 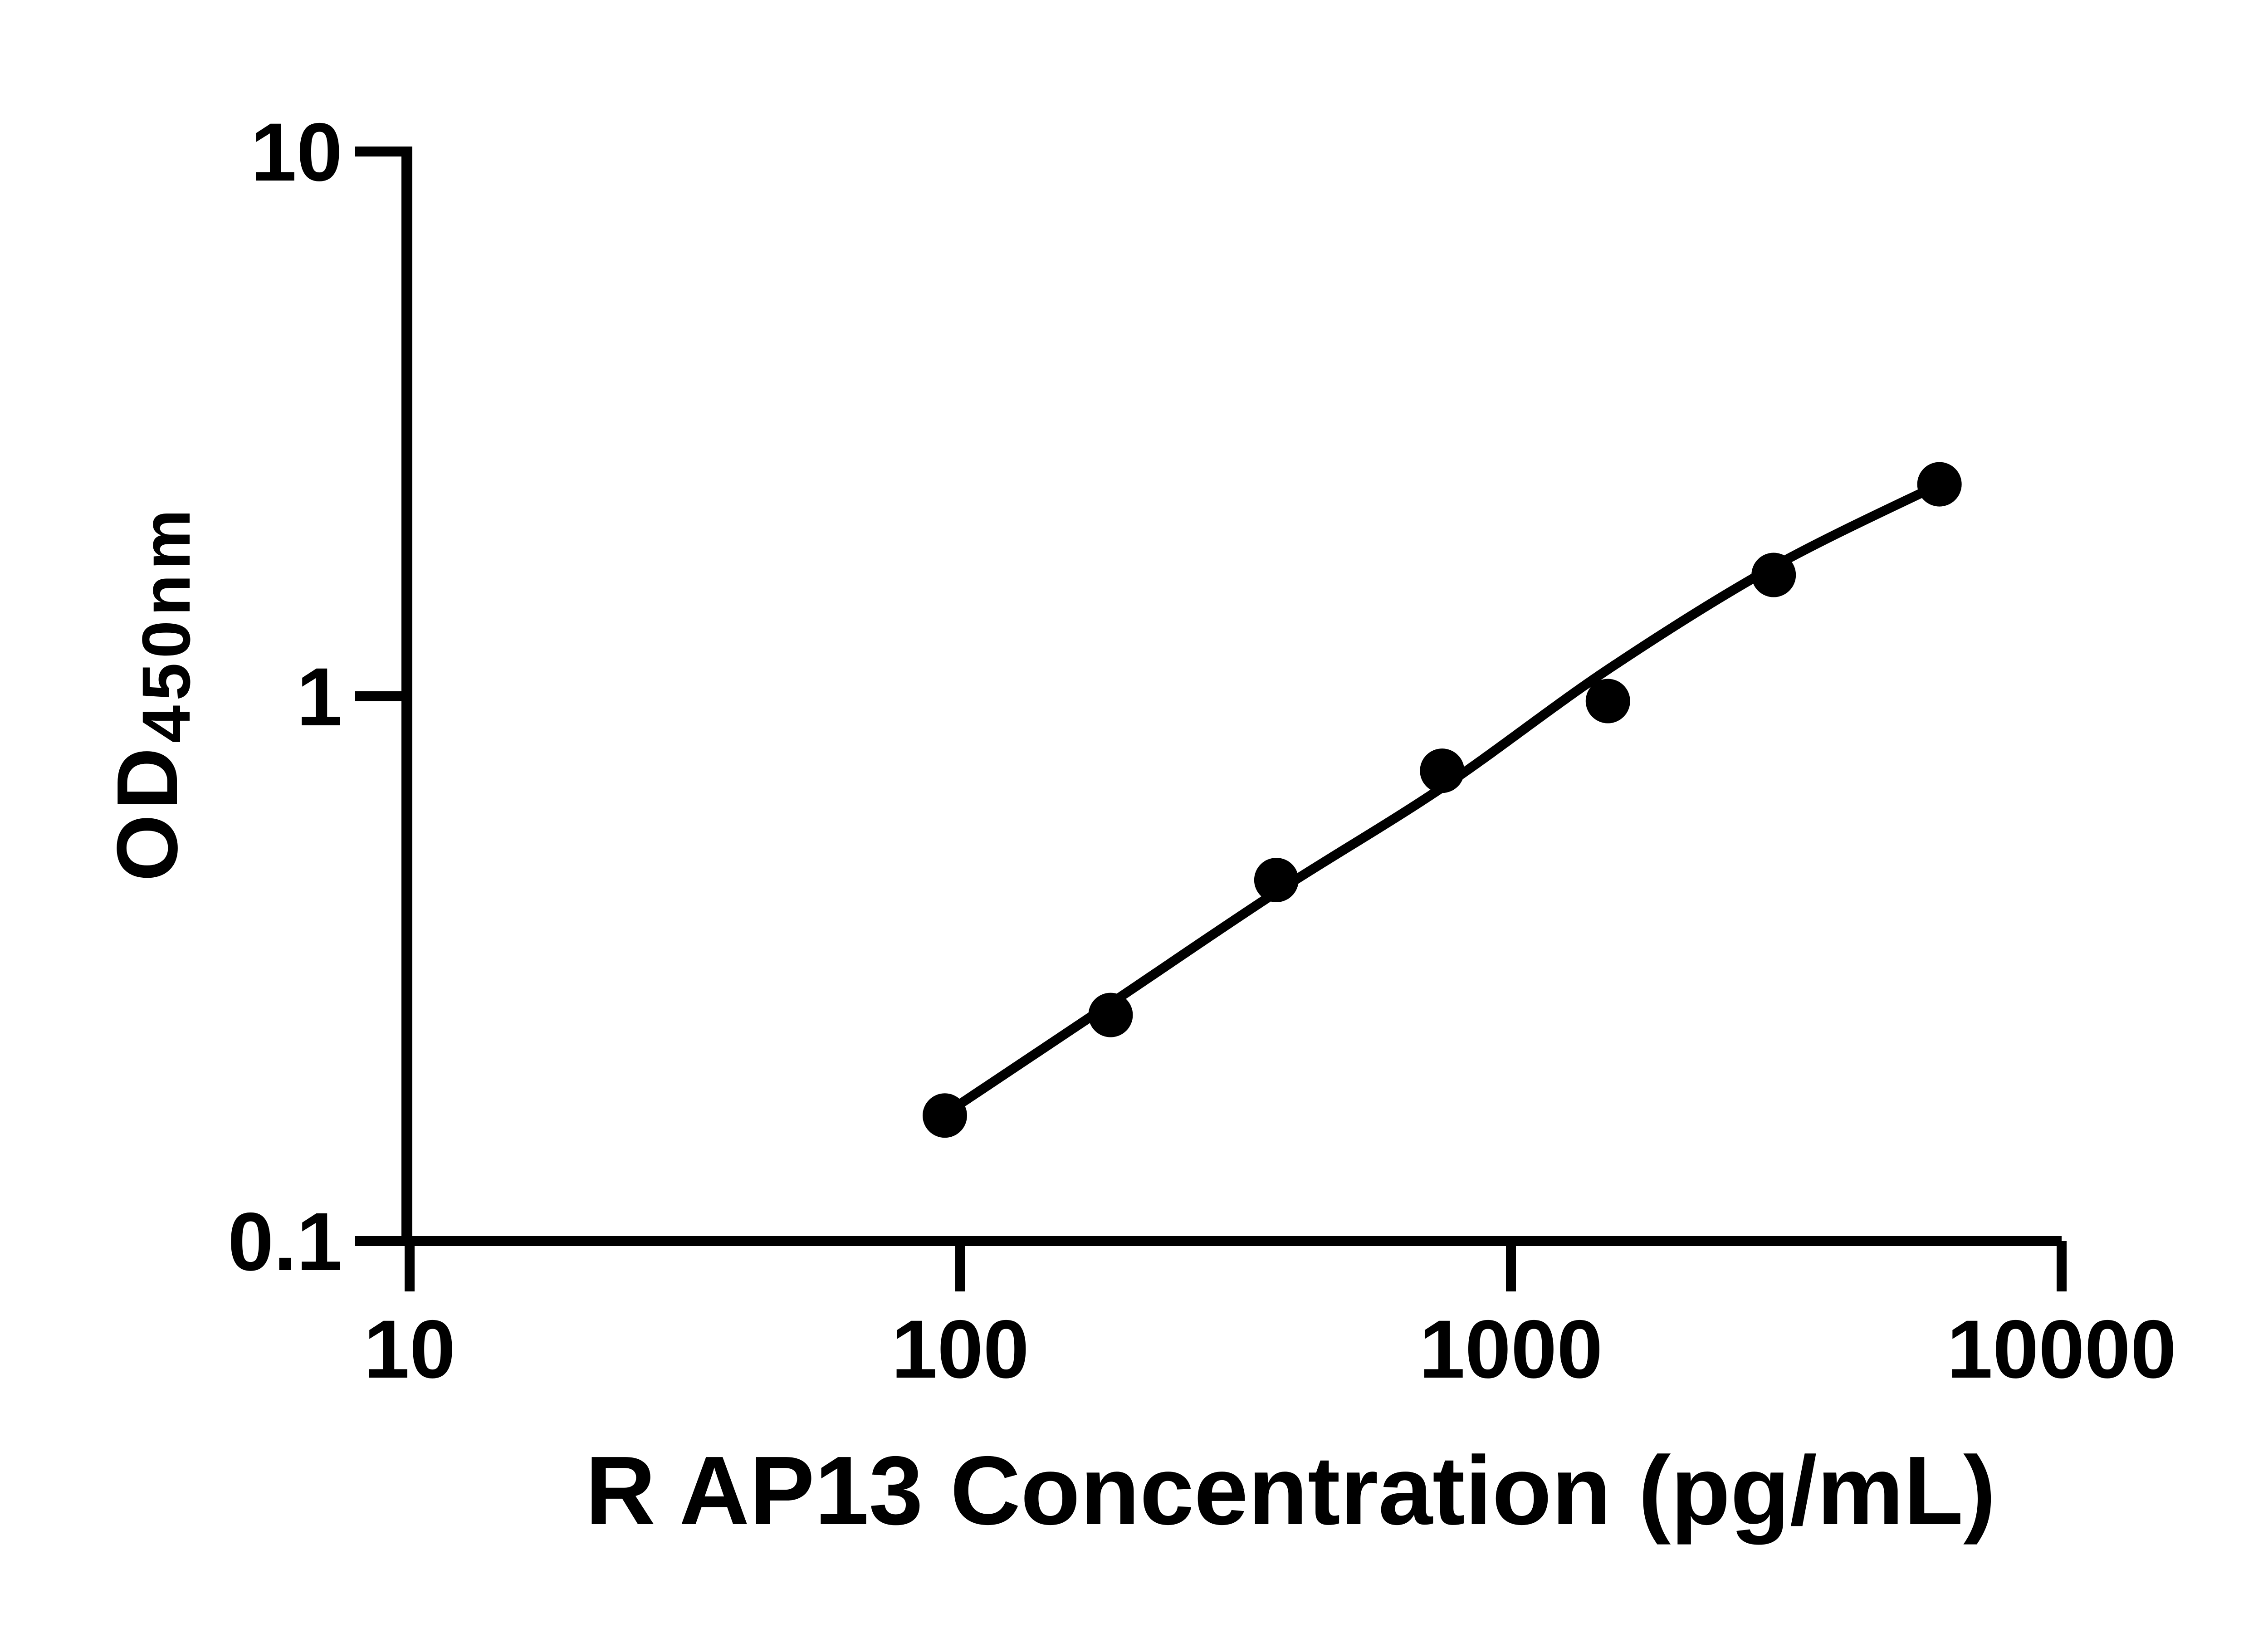 I want to click on y-axis-title-subscript: 450nm, so click(x=166, y=624).